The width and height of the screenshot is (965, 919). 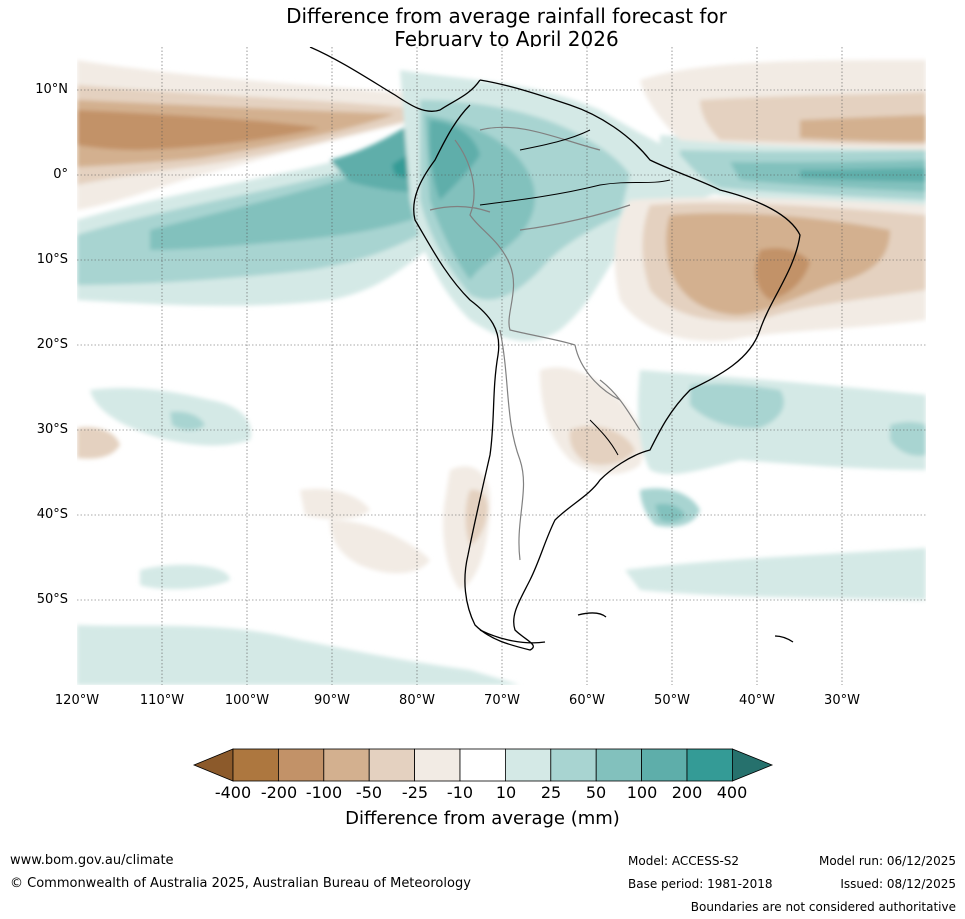 What do you see at coordinates (482, 818) in the screenshot?
I see `colorbar-label: Difference from average (mm)` at bounding box center [482, 818].